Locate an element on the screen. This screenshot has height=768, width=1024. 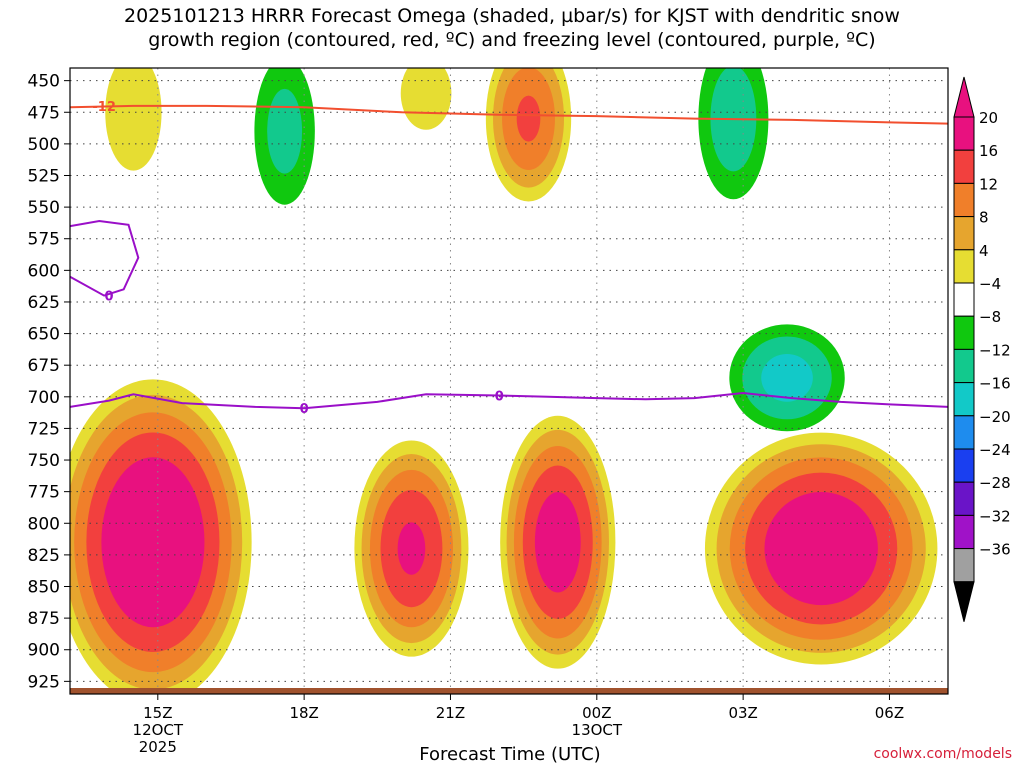
y-tick-label: 450 is located at coordinates (44, 82).